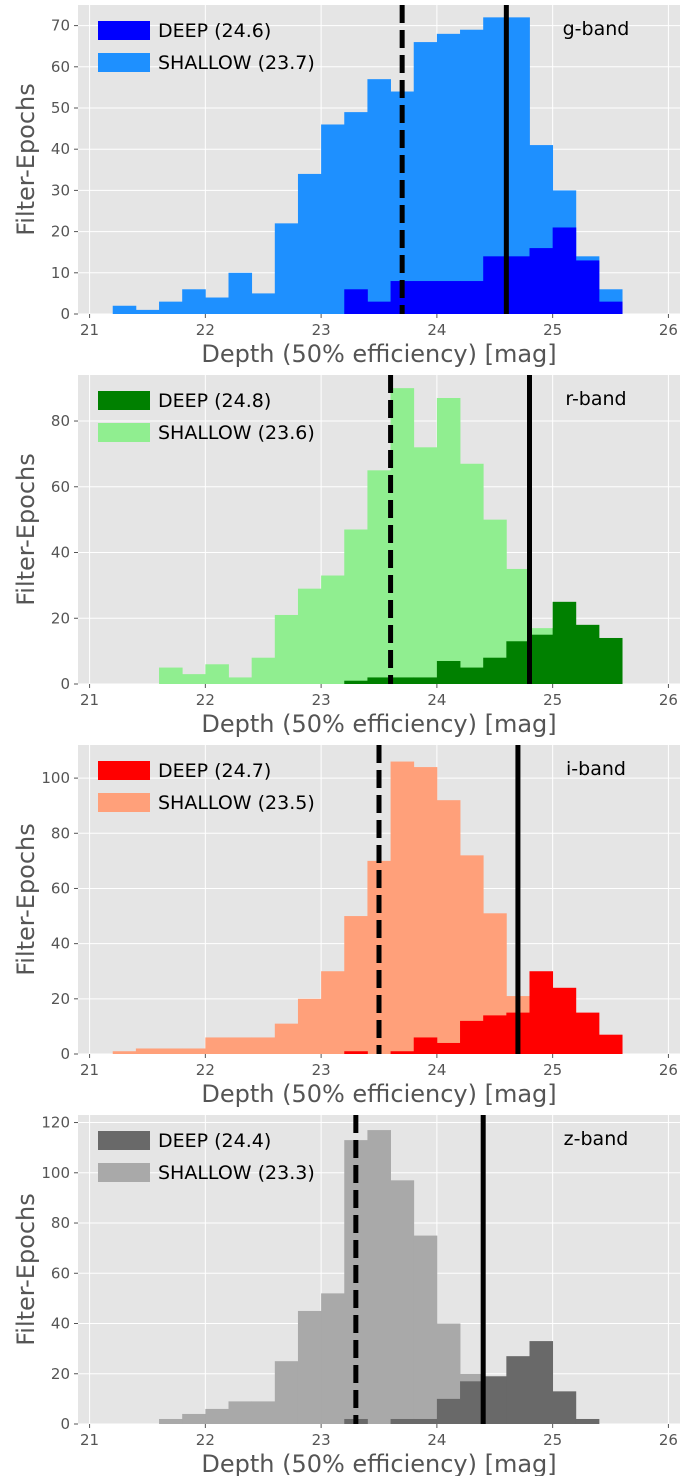 This screenshot has width=685, height=1476. What do you see at coordinates (596, 29) in the screenshot?
I see `panel-label: g-band` at bounding box center [596, 29].